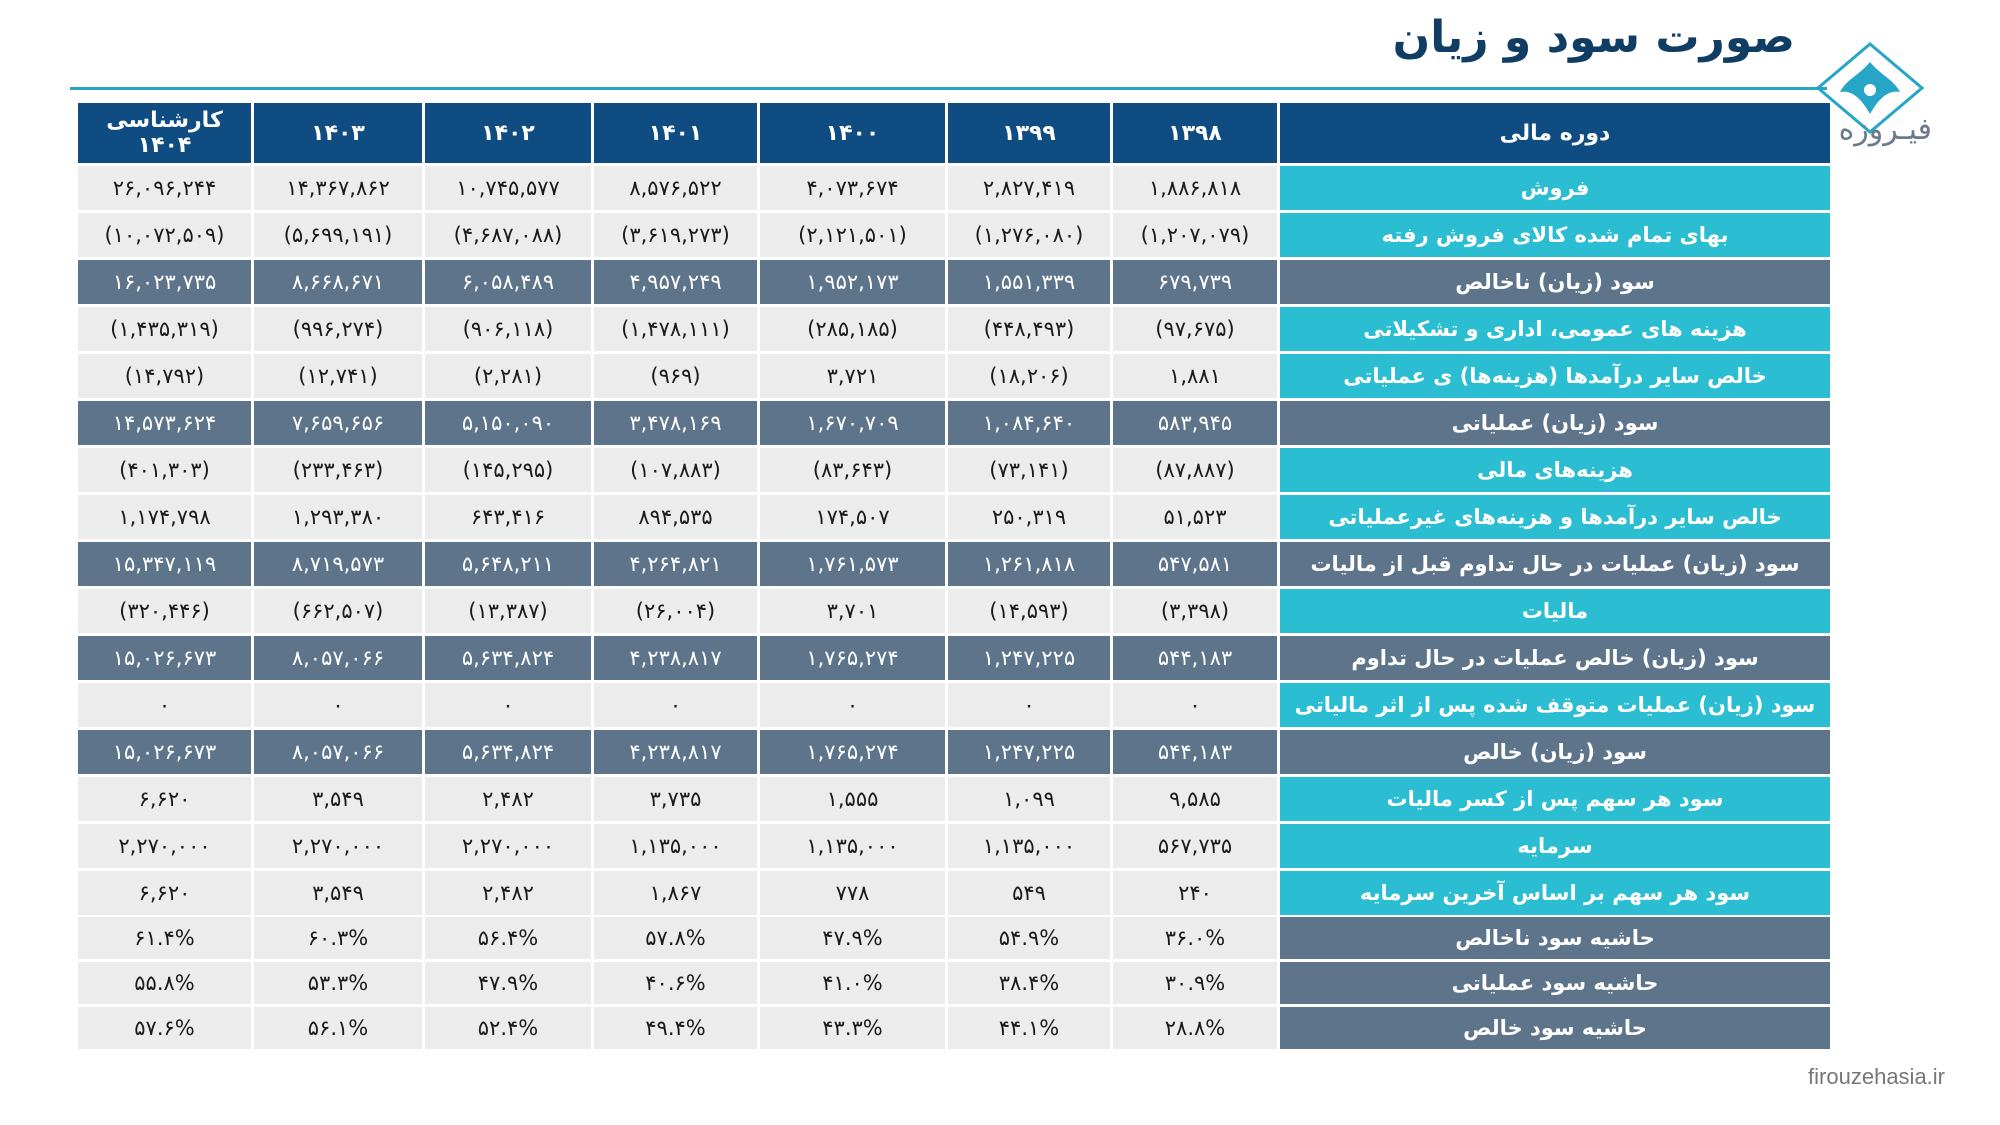 This screenshot has height=1125, width=2000. I want to click on value-cell: ۵۴۹, so click(1029, 893).